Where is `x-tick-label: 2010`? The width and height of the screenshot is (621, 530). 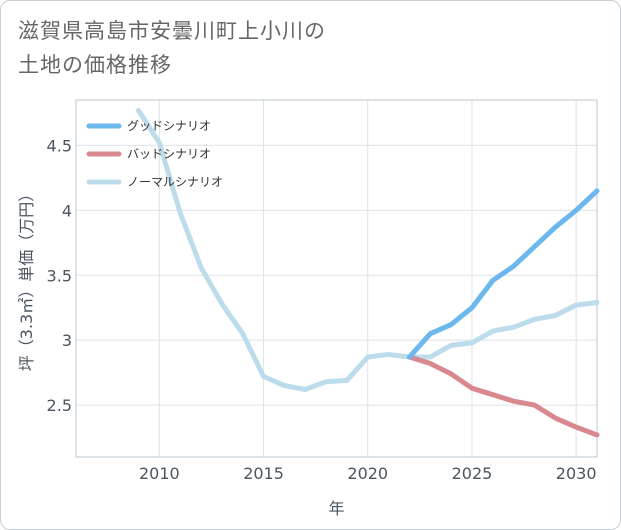
x-tick-label: 2010 is located at coordinates (159, 473).